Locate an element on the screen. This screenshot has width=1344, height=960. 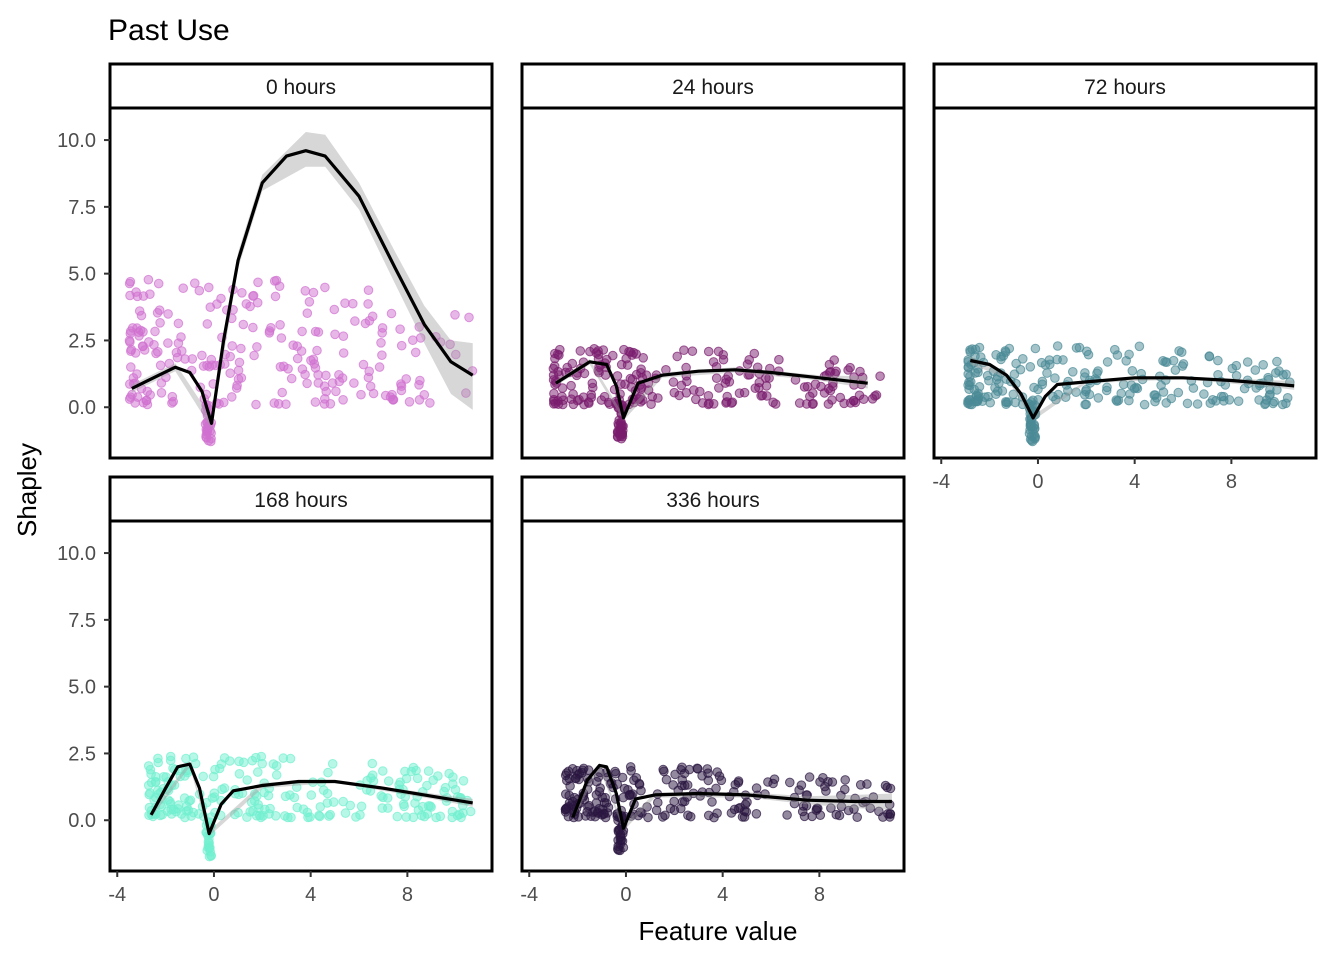
smooth-line is located at coordinates (731, 796).